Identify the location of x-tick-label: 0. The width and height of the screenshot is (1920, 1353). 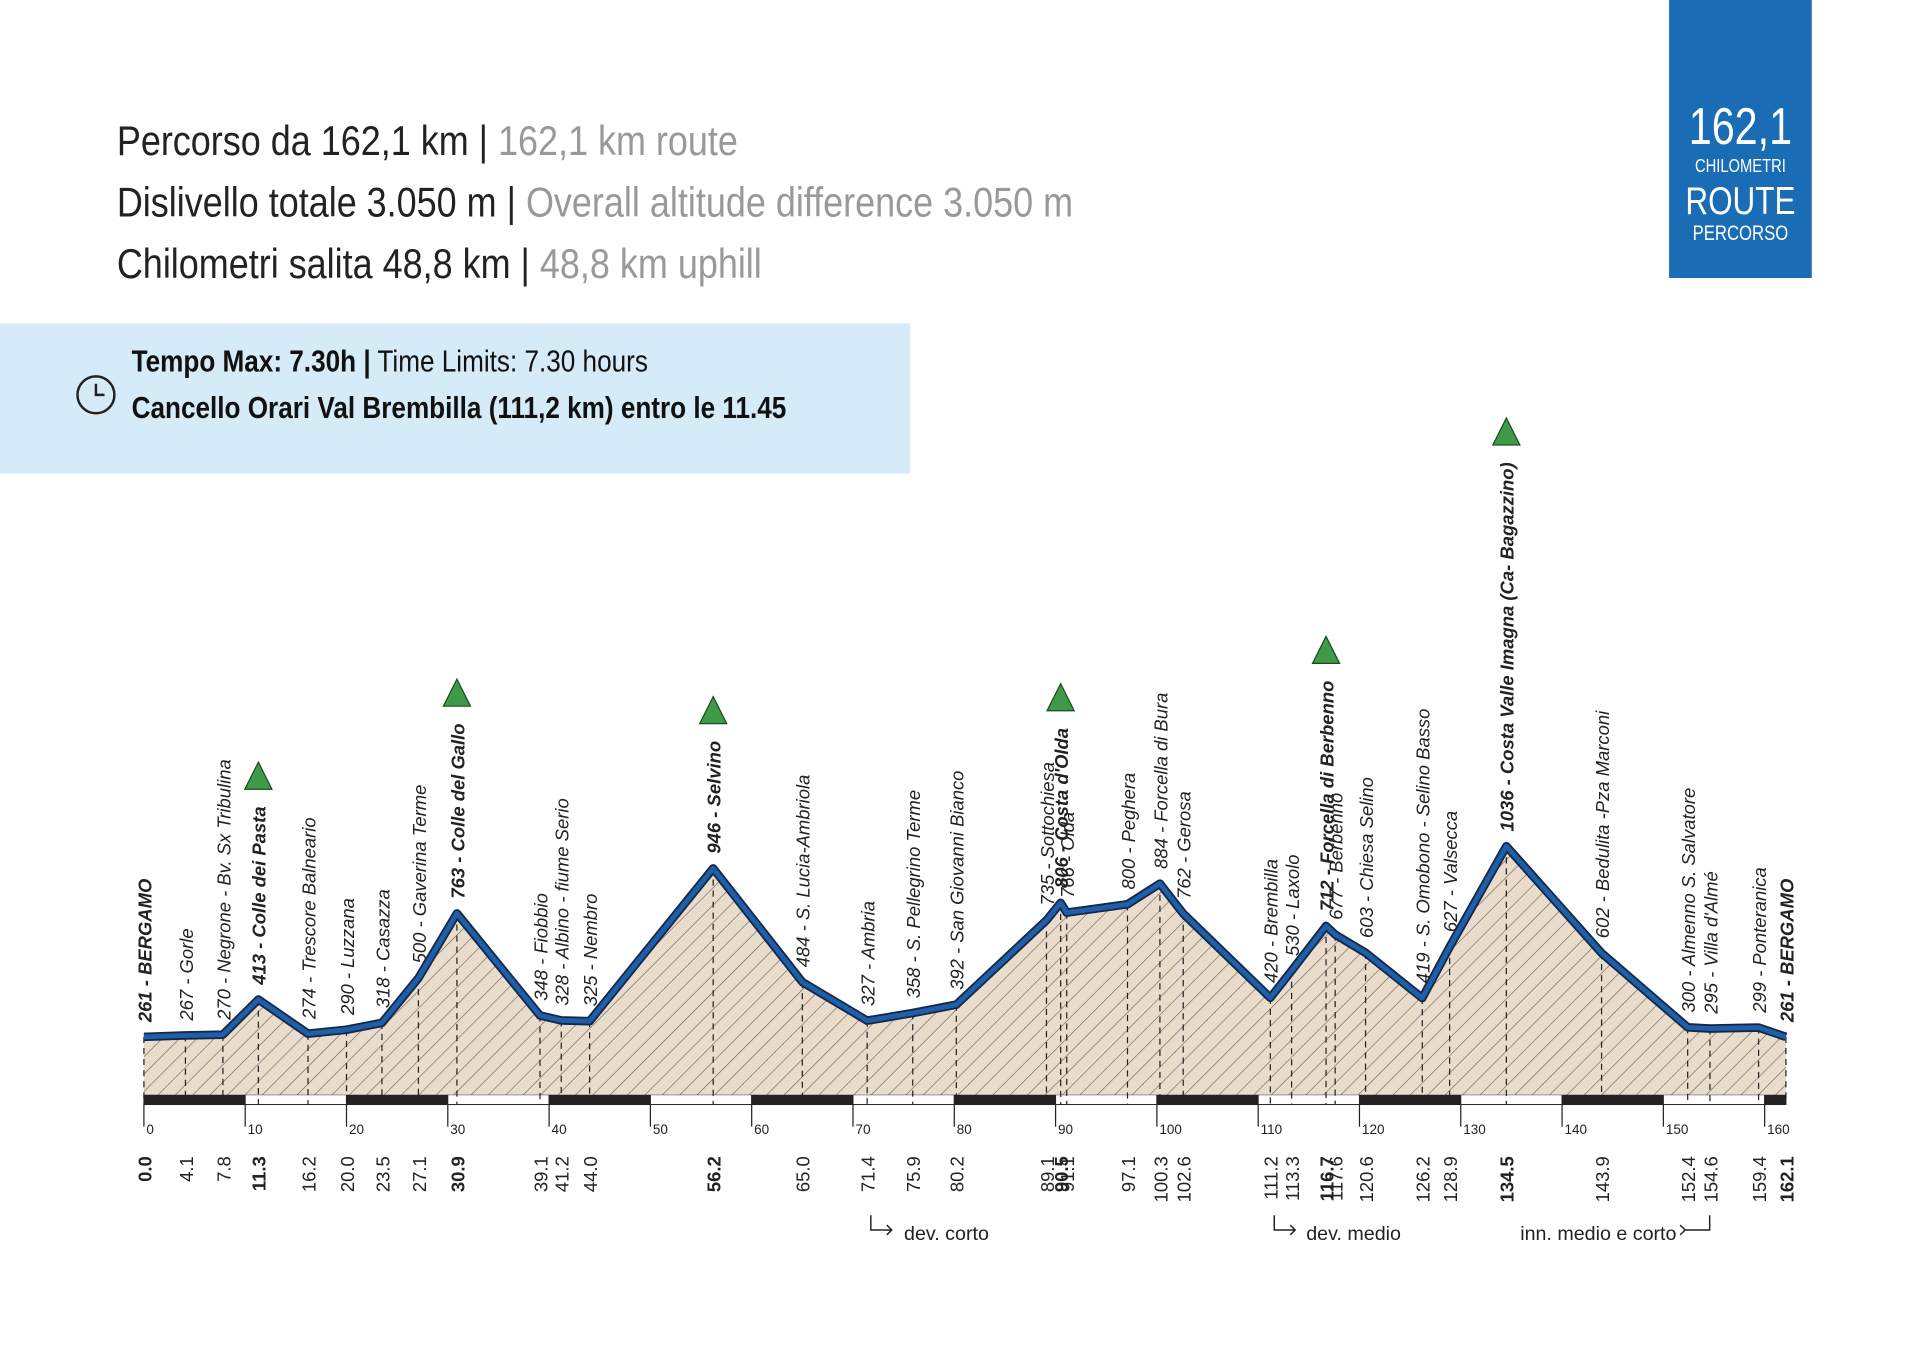
(150, 1129).